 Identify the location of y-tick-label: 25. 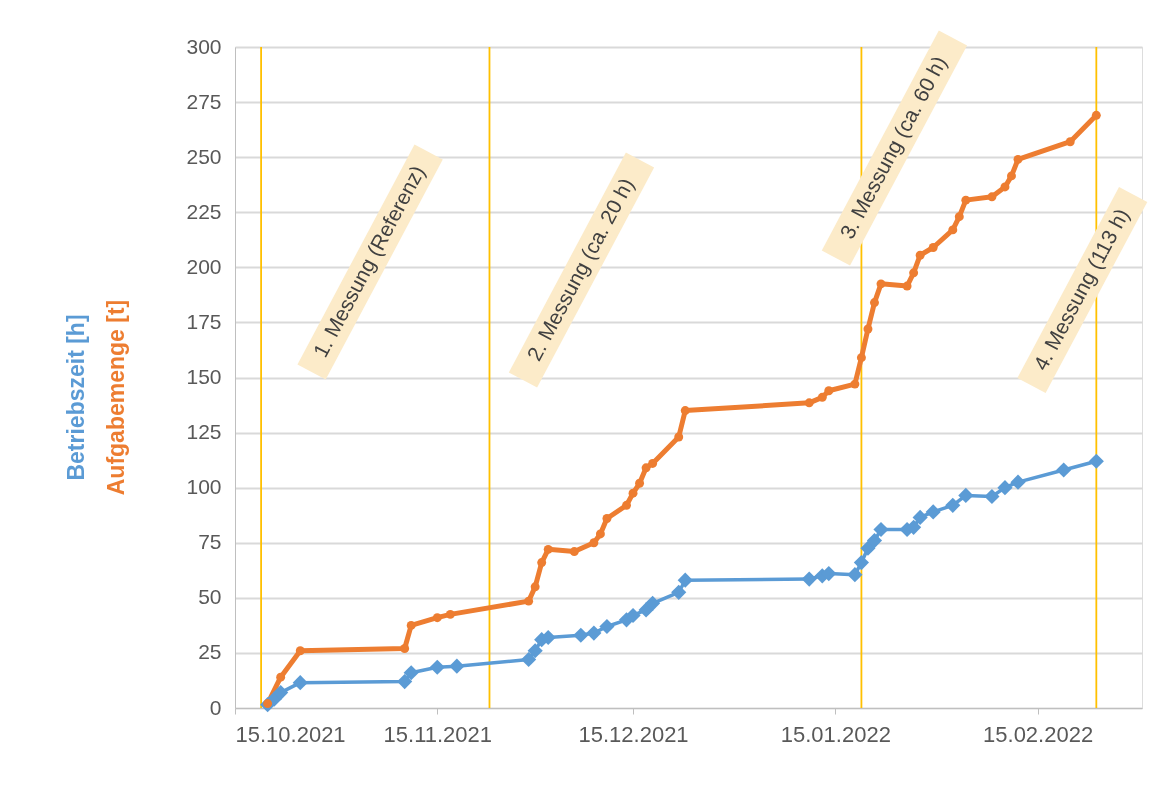
(210, 652).